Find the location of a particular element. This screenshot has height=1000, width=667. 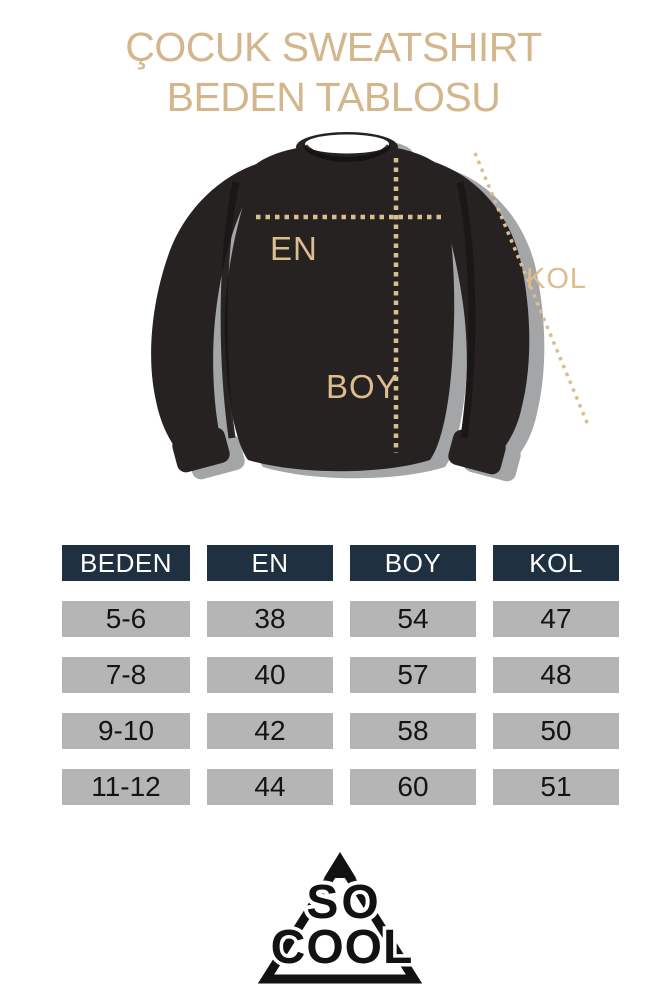

left-seam-shade is located at coordinates (230, 310).